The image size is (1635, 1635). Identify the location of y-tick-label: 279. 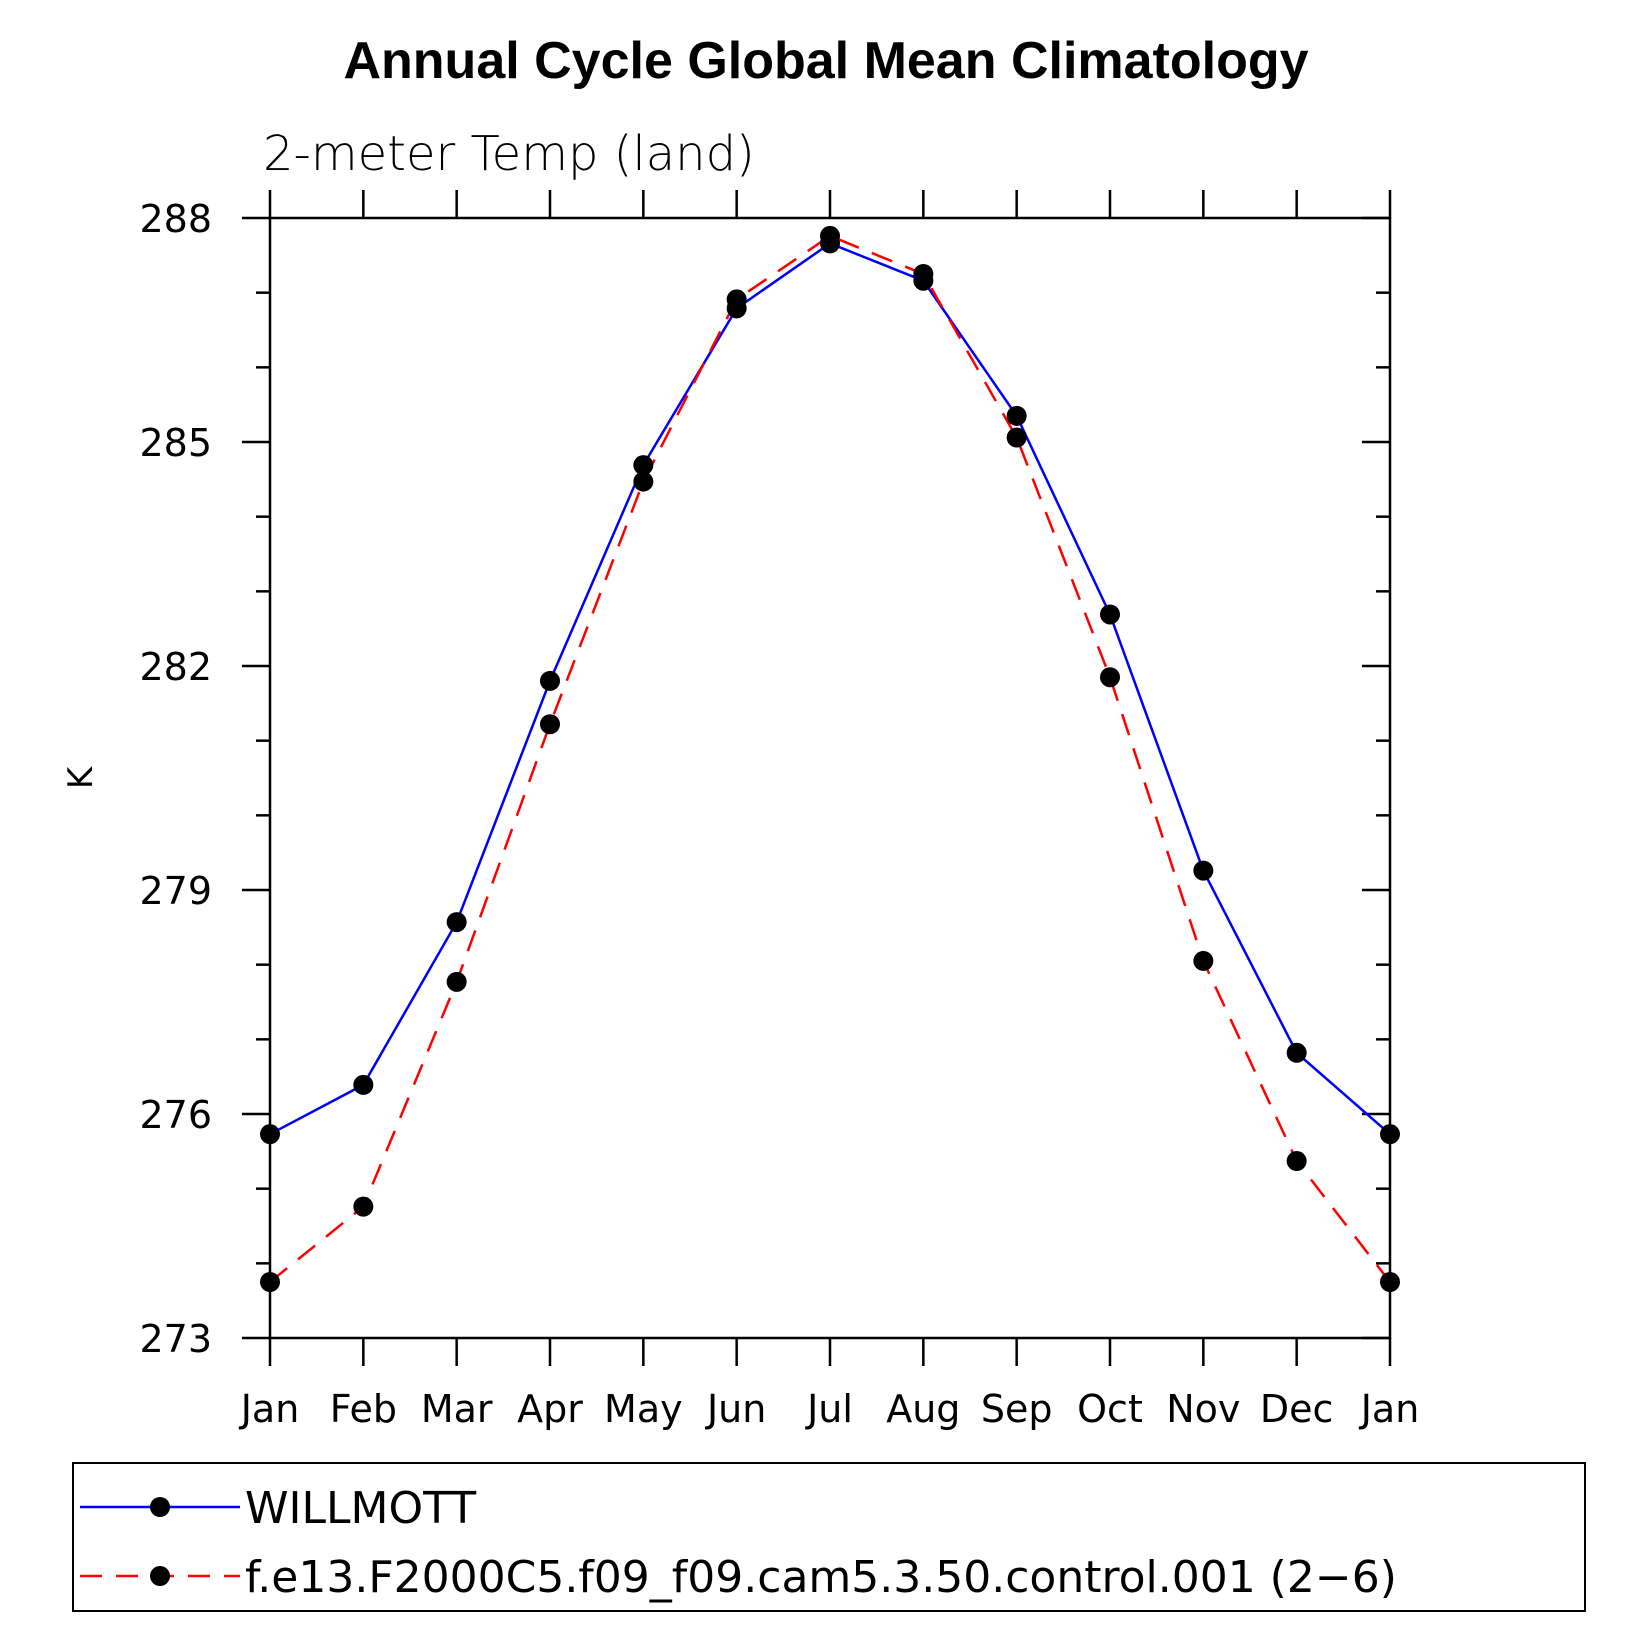
(175, 891).